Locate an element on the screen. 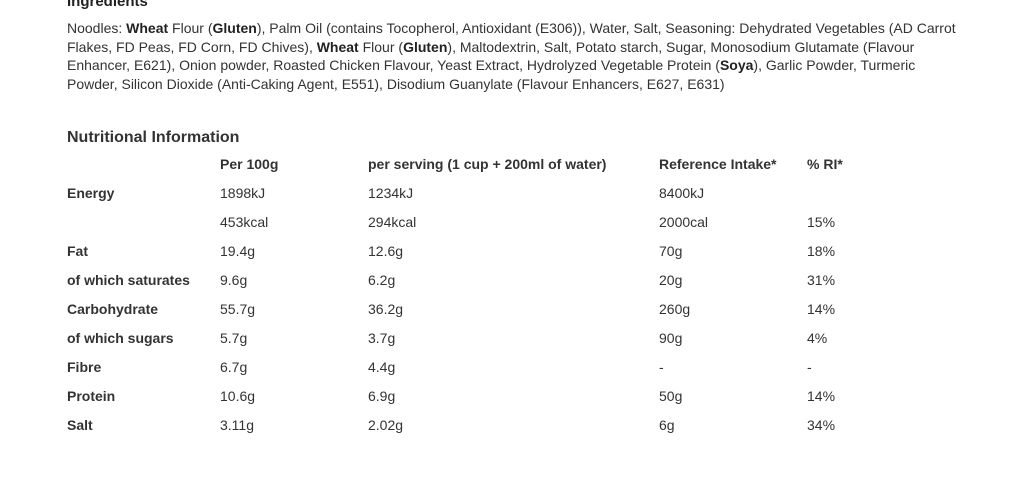  table-row: Carbohydrate 55.7g 36.2g 260g 14% is located at coordinates (477, 309).